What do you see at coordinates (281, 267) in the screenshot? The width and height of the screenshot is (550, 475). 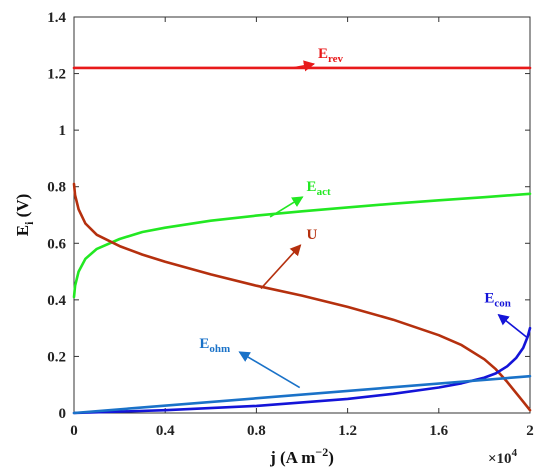 I see `annotation-arrow-u` at bounding box center [281, 267].